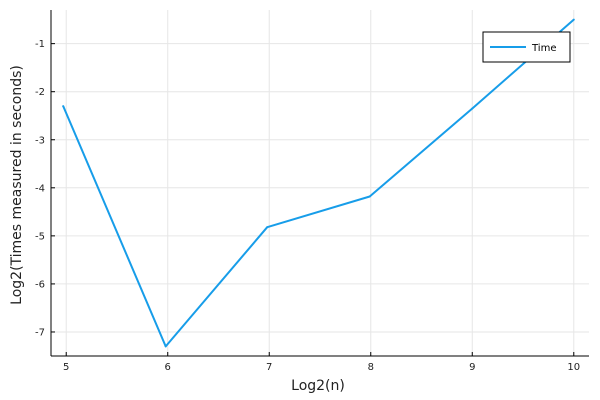  What do you see at coordinates (40, 284) in the screenshot?
I see `y-tick-label: -6` at bounding box center [40, 284].